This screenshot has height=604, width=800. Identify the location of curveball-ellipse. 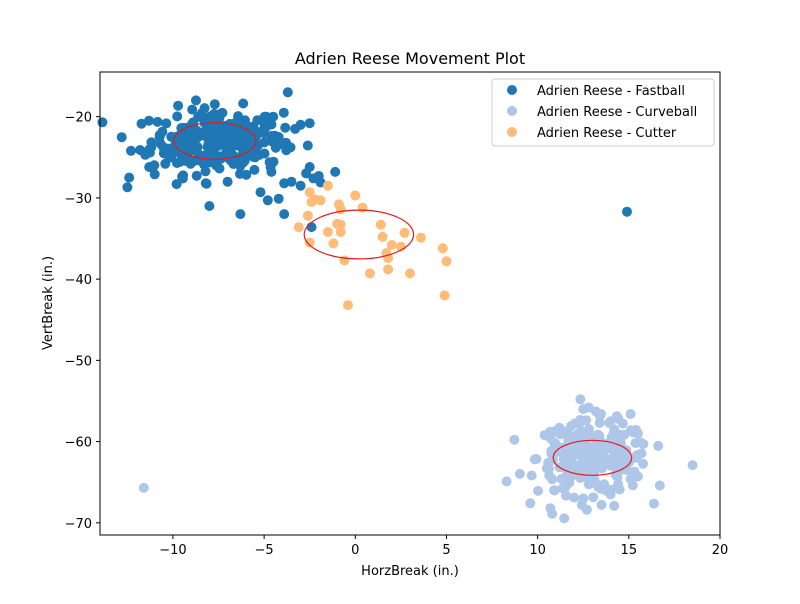
(592, 457).